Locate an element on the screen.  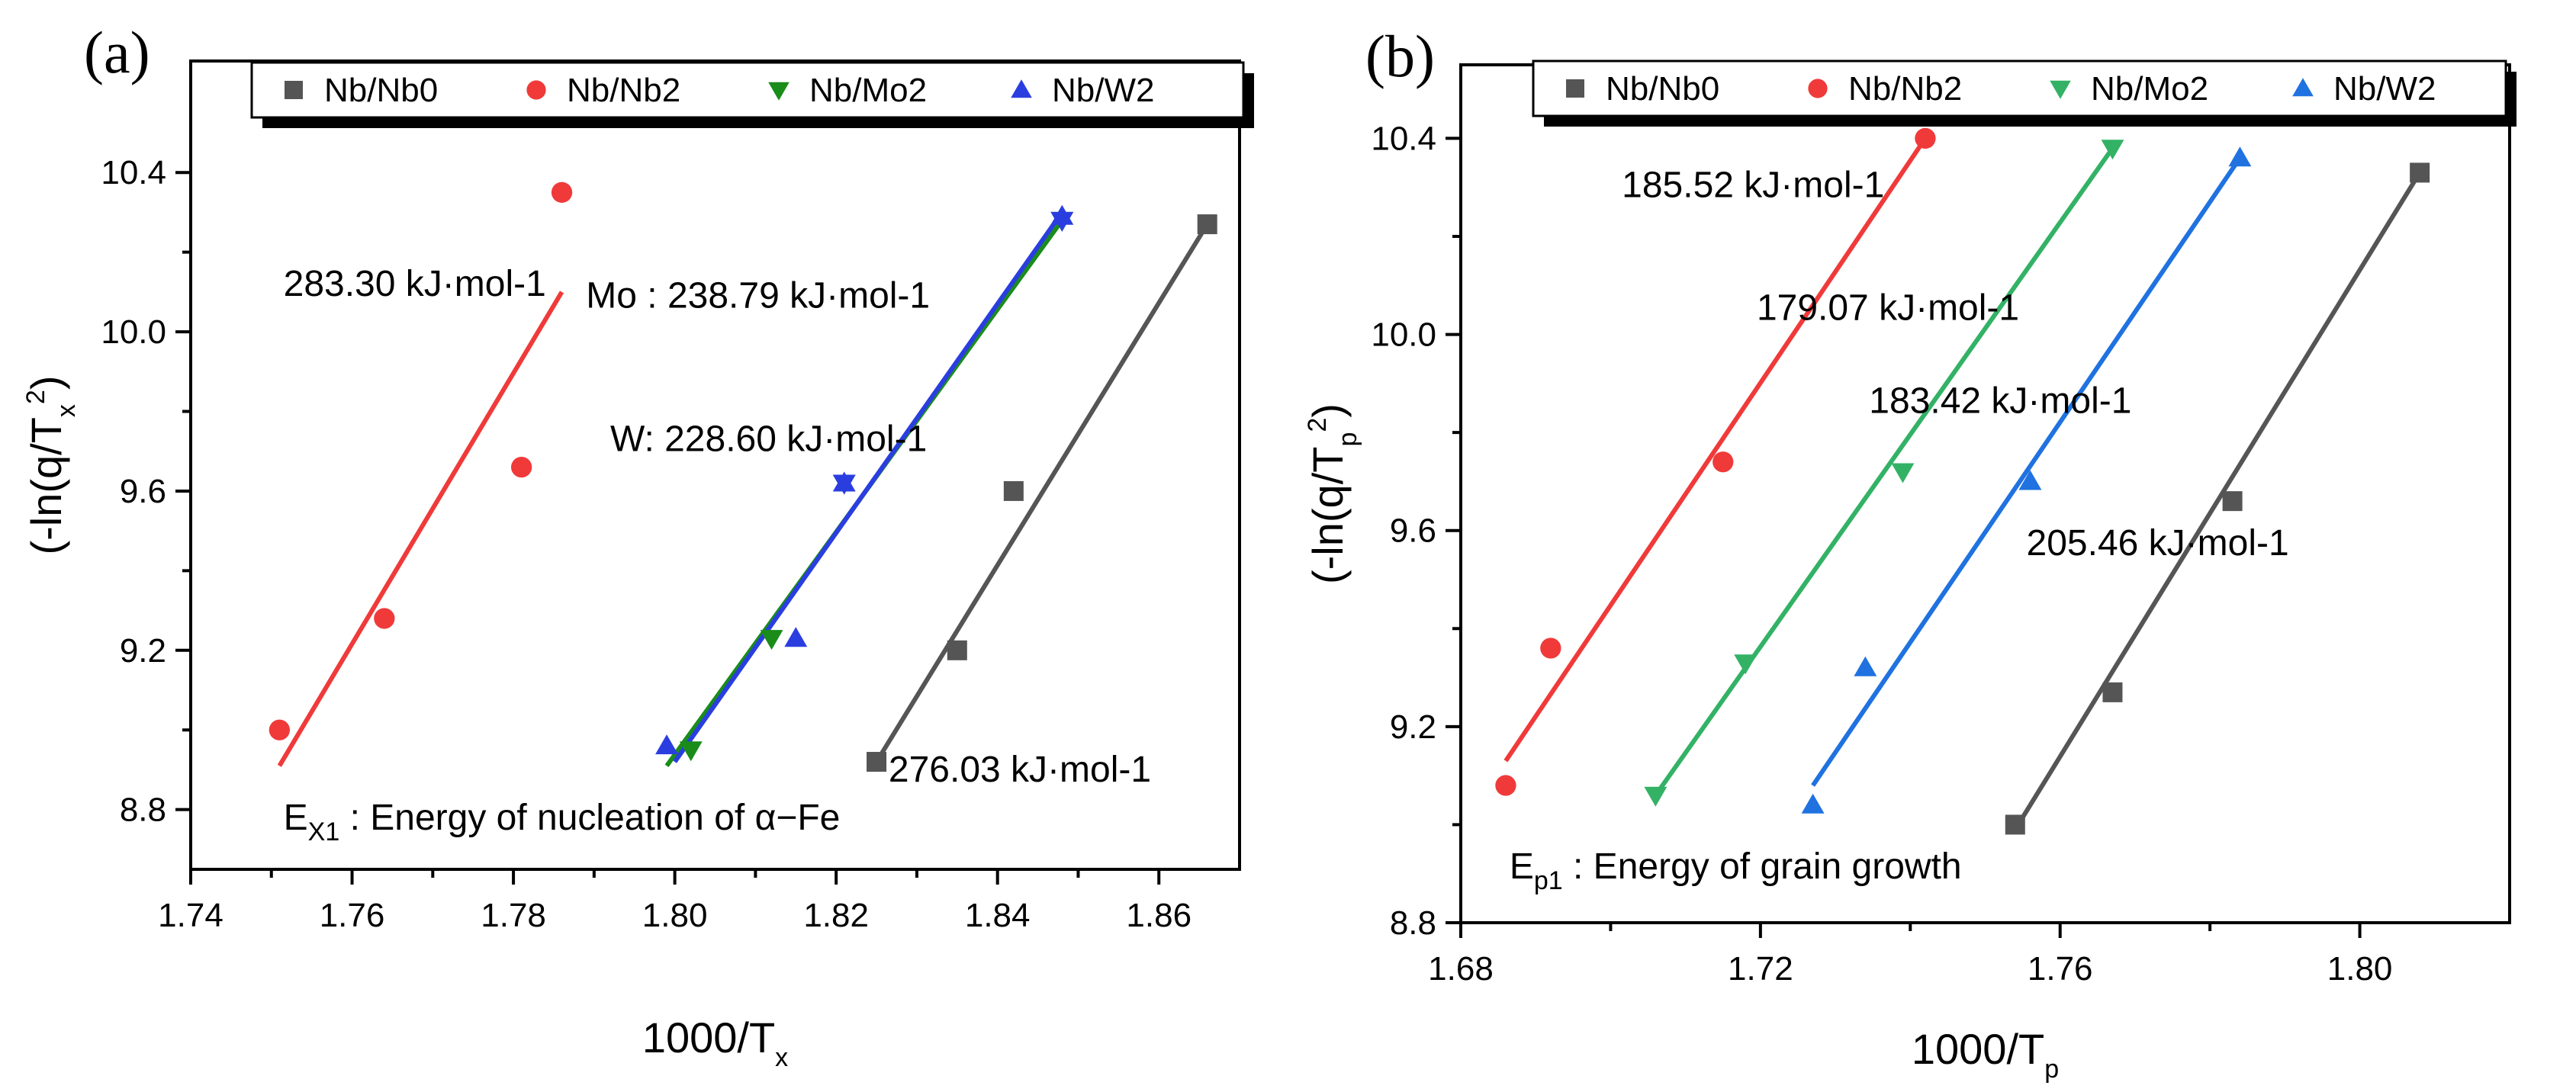
x-axis-label: 1000/Tx is located at coordinates (715, 1042).